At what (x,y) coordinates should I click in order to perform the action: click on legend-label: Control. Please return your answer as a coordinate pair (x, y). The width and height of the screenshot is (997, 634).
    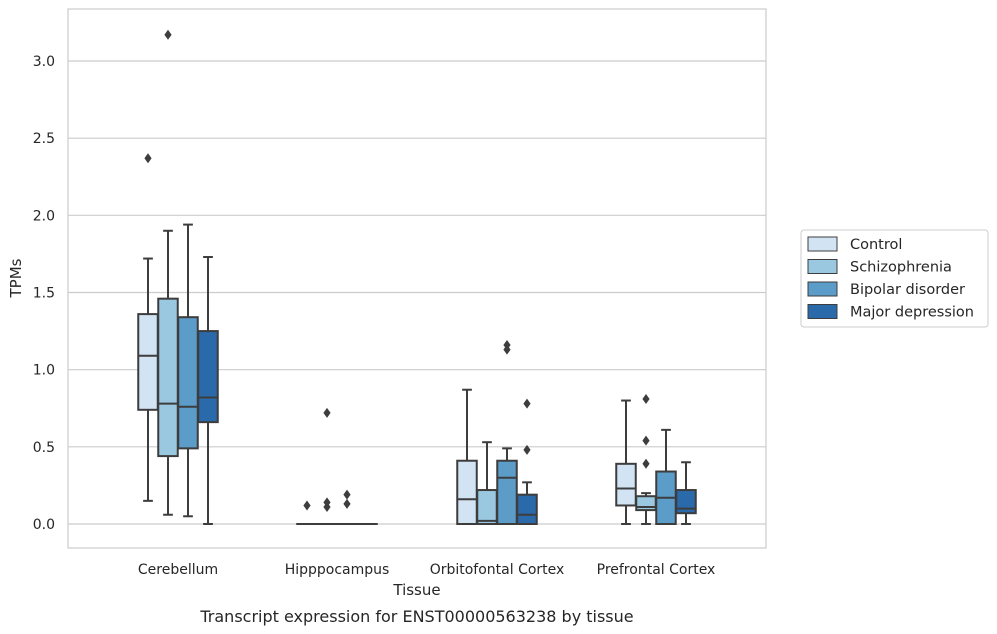
    Looking at the image, I should click on (876, 245).